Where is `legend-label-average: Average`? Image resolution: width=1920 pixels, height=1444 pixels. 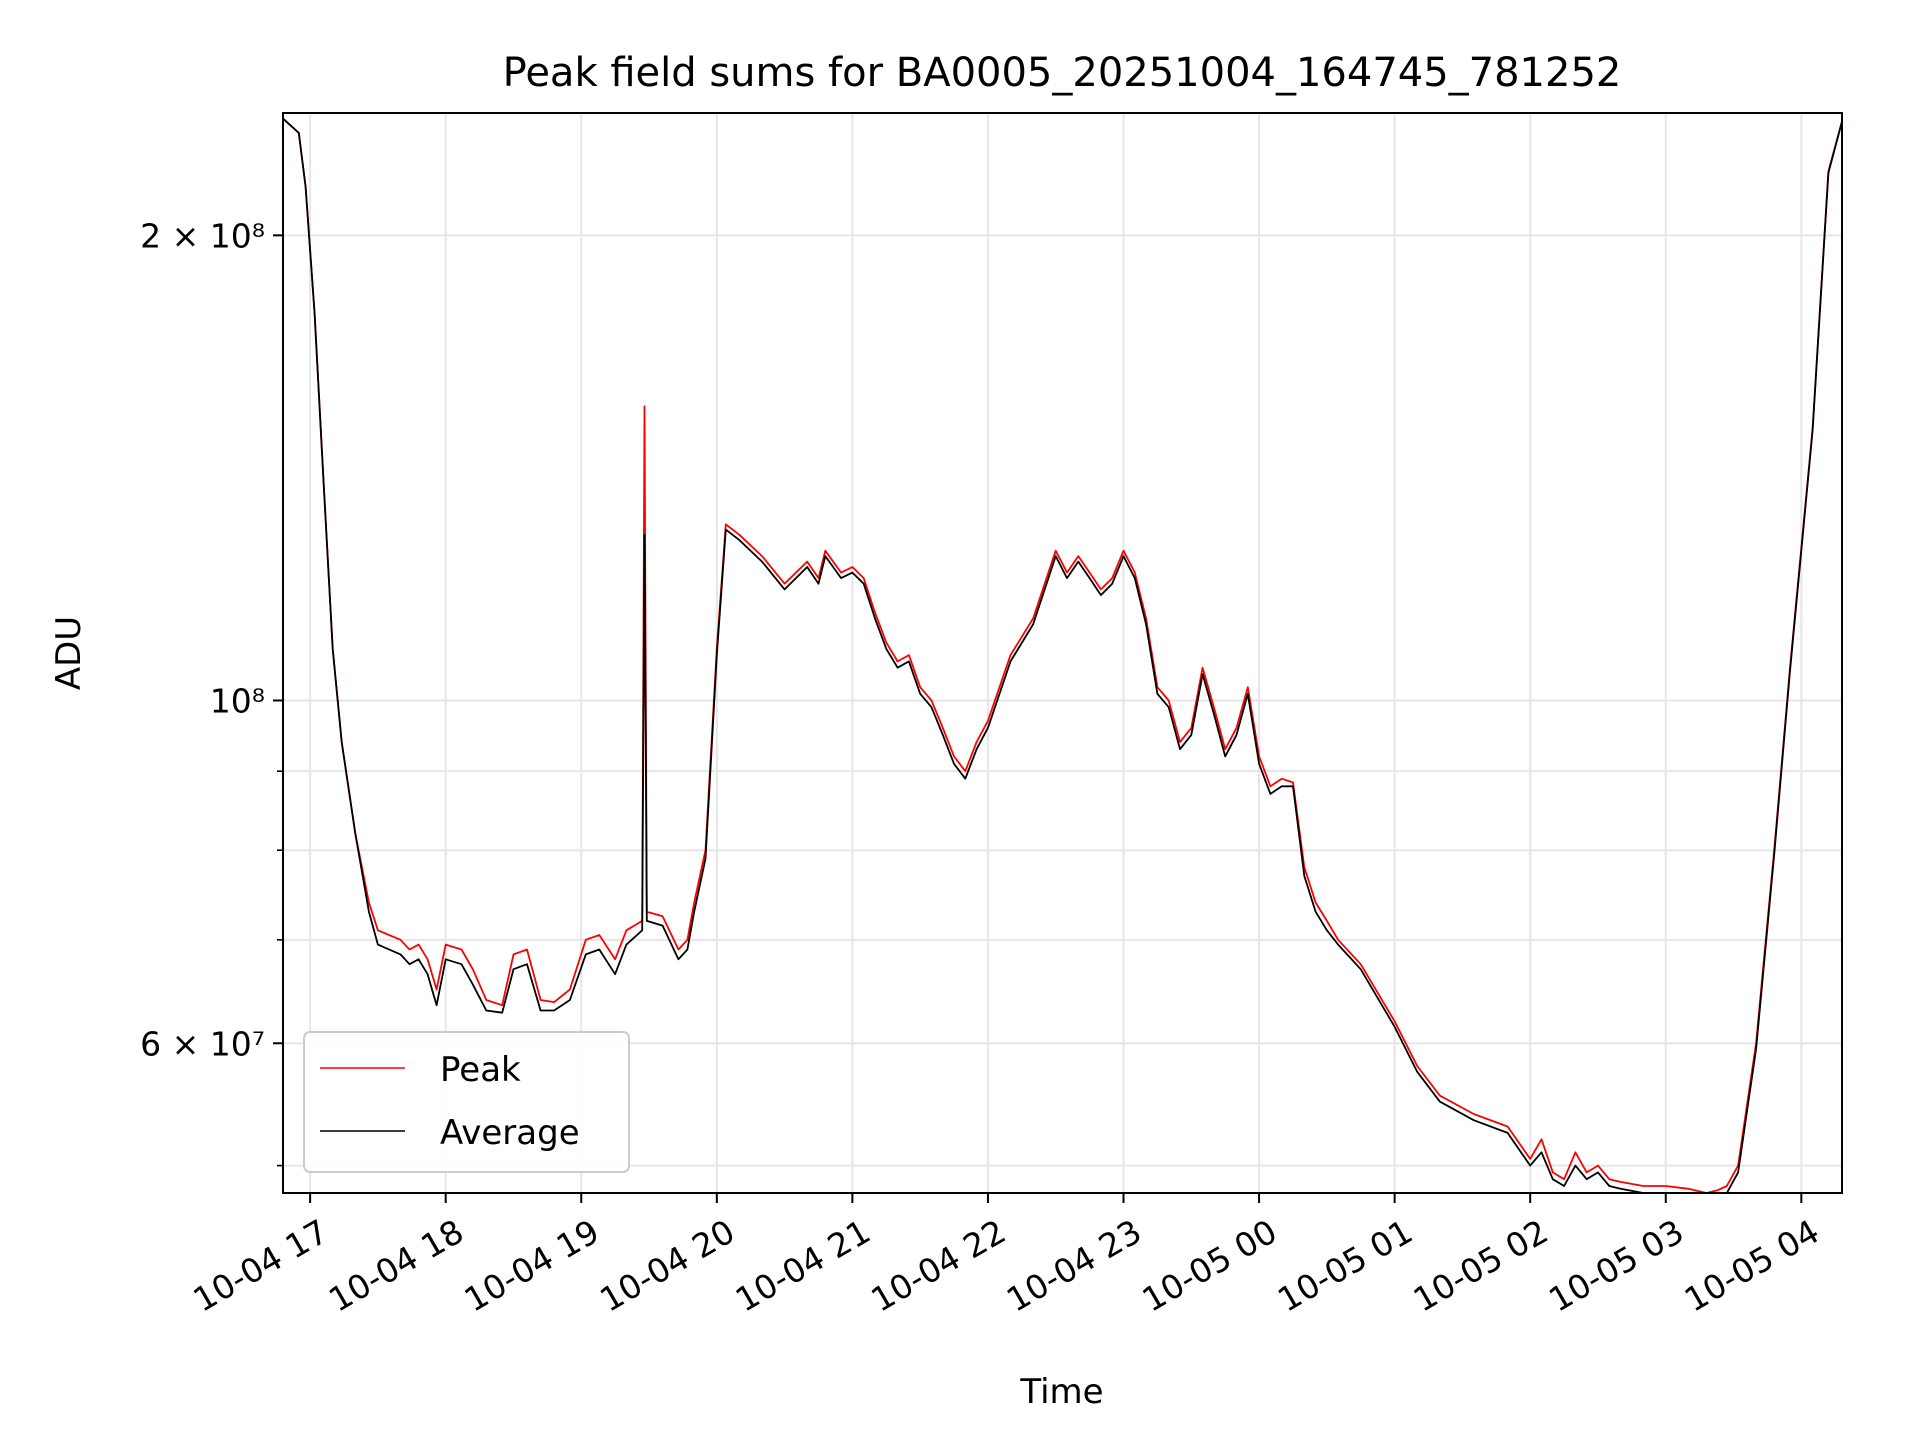 legend-label-average: Average is located at coordinates (510, 1133).